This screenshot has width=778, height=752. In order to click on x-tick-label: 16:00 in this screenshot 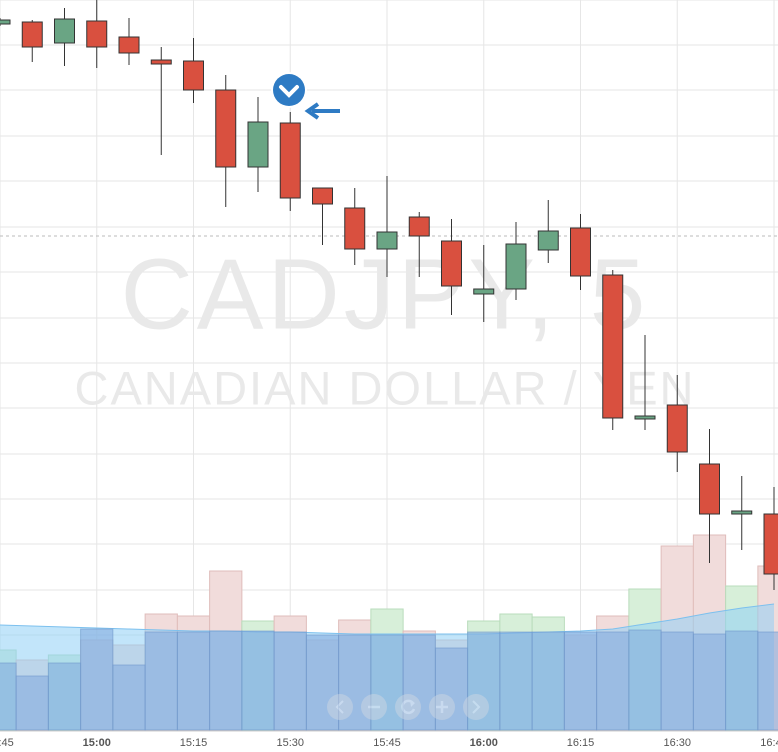, I will do `click(484, 743)`.